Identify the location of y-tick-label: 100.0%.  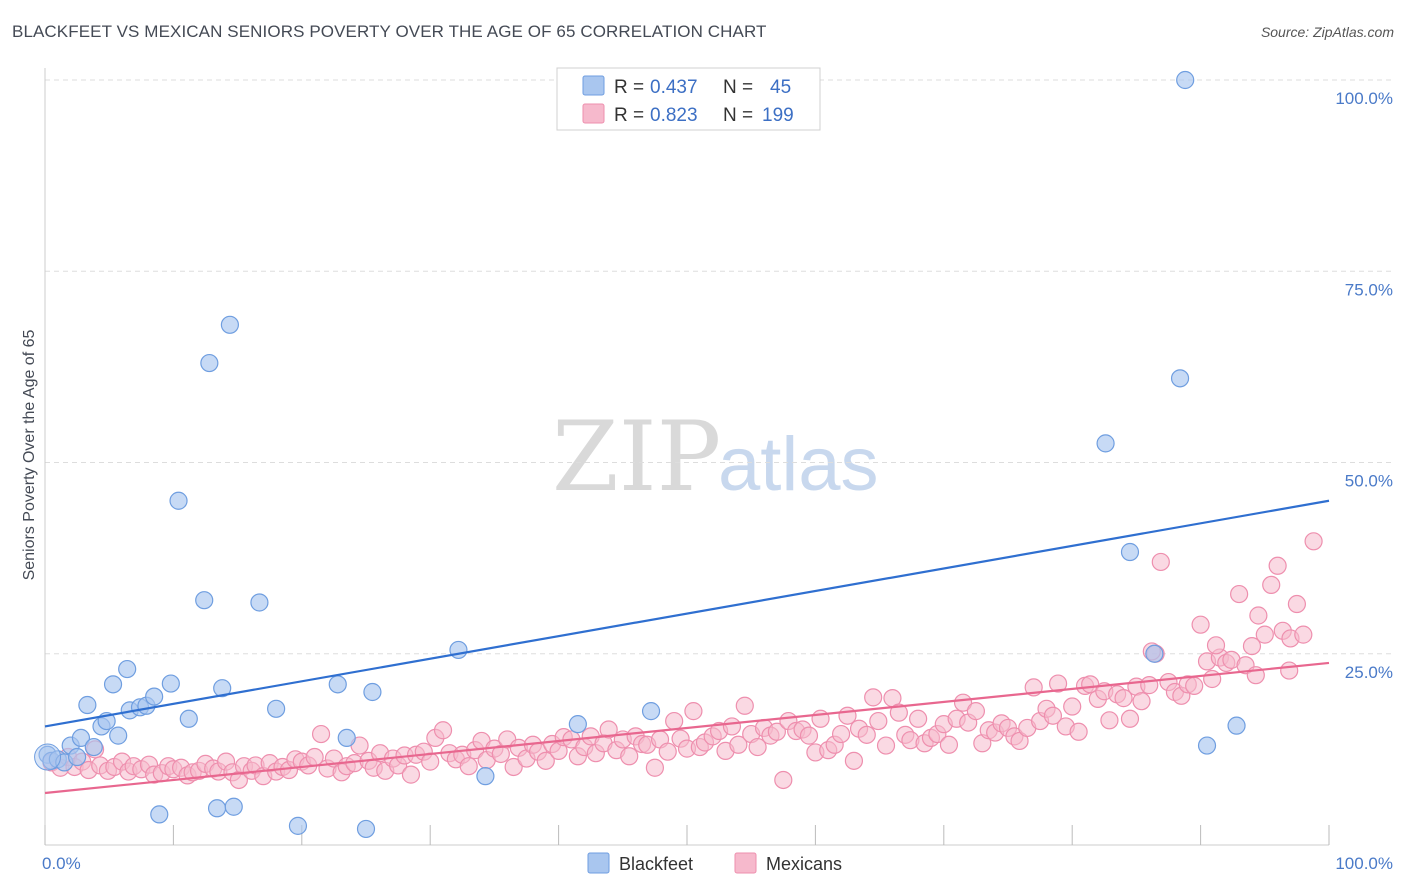
(1364, 98).